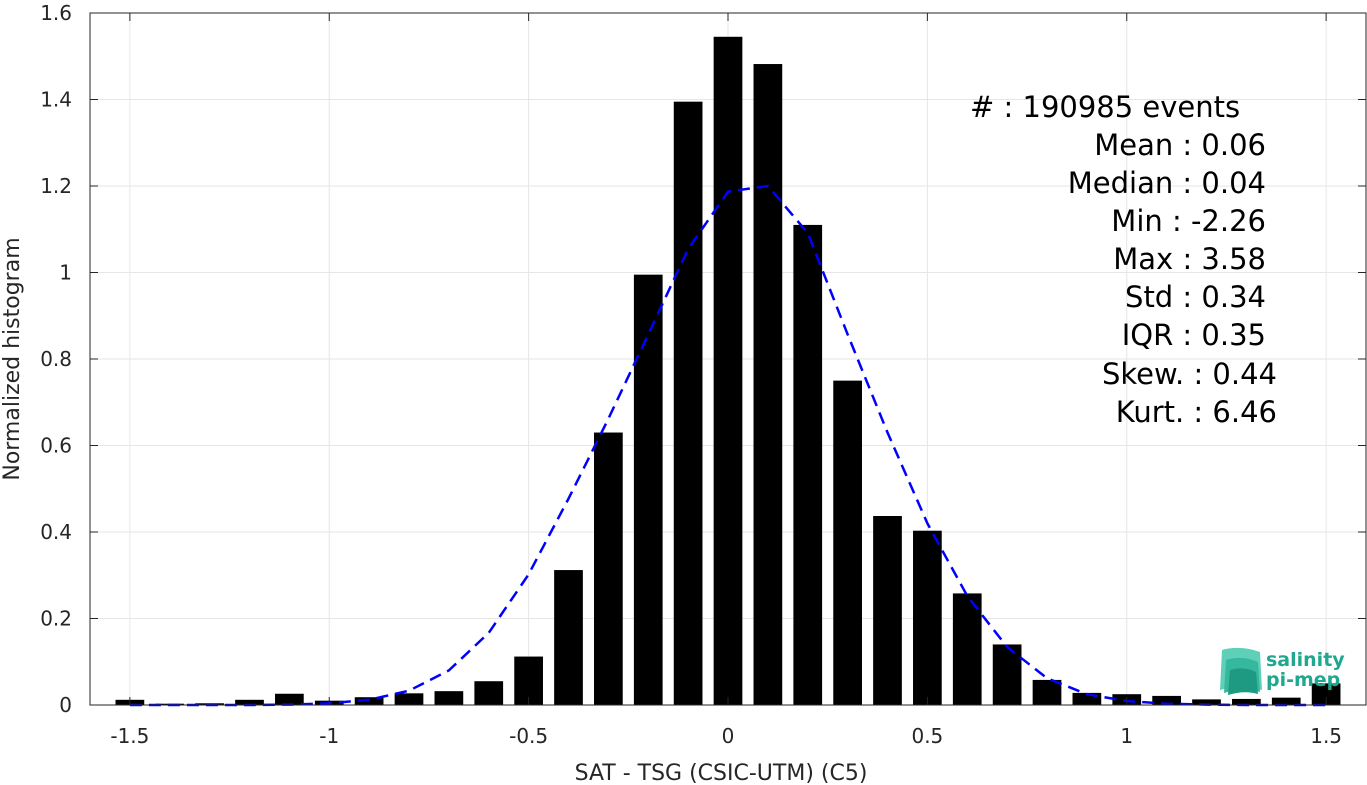 The image size is (1367, 785). What do you see at coordinates (56, 446) in the screenshot?
I see `y-tick-label: 0.6` at bounding box center [56, 446].